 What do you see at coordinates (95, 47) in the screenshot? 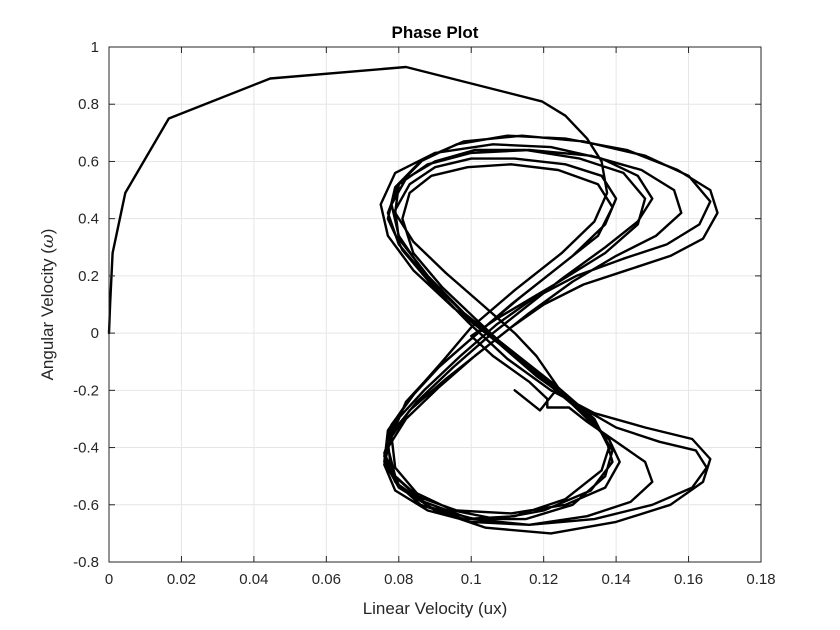
I see `y-tick-label: 1` at bounding box center [95, 47].